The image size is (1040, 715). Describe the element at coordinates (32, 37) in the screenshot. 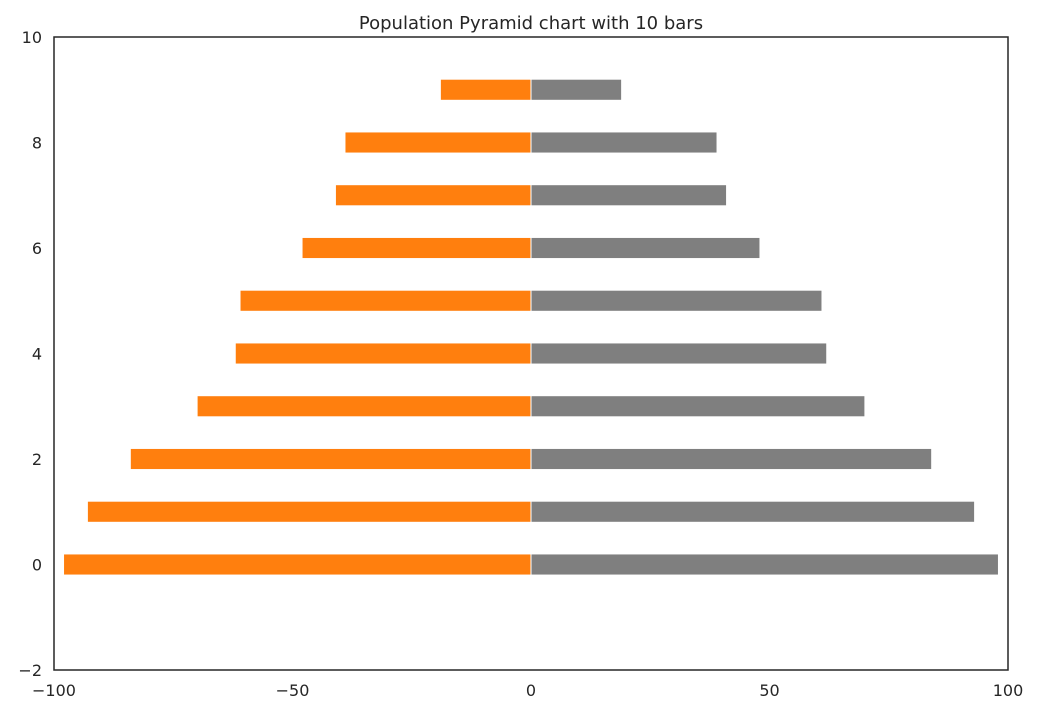

I see `y-tick-label: 10` at that location.